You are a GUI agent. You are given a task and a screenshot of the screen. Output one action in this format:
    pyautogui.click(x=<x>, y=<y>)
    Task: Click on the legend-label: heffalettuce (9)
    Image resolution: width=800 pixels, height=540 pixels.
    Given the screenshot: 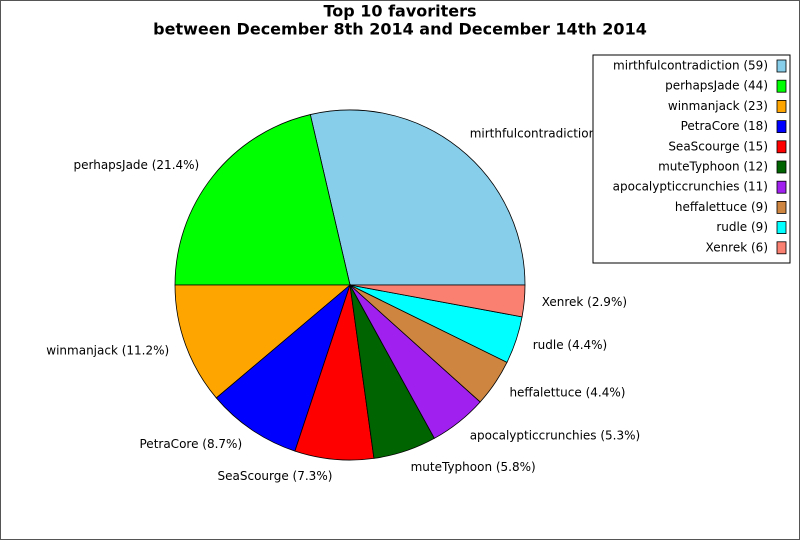 What is the action you would take?
    pyautogui.click(x=721, y=207)
    